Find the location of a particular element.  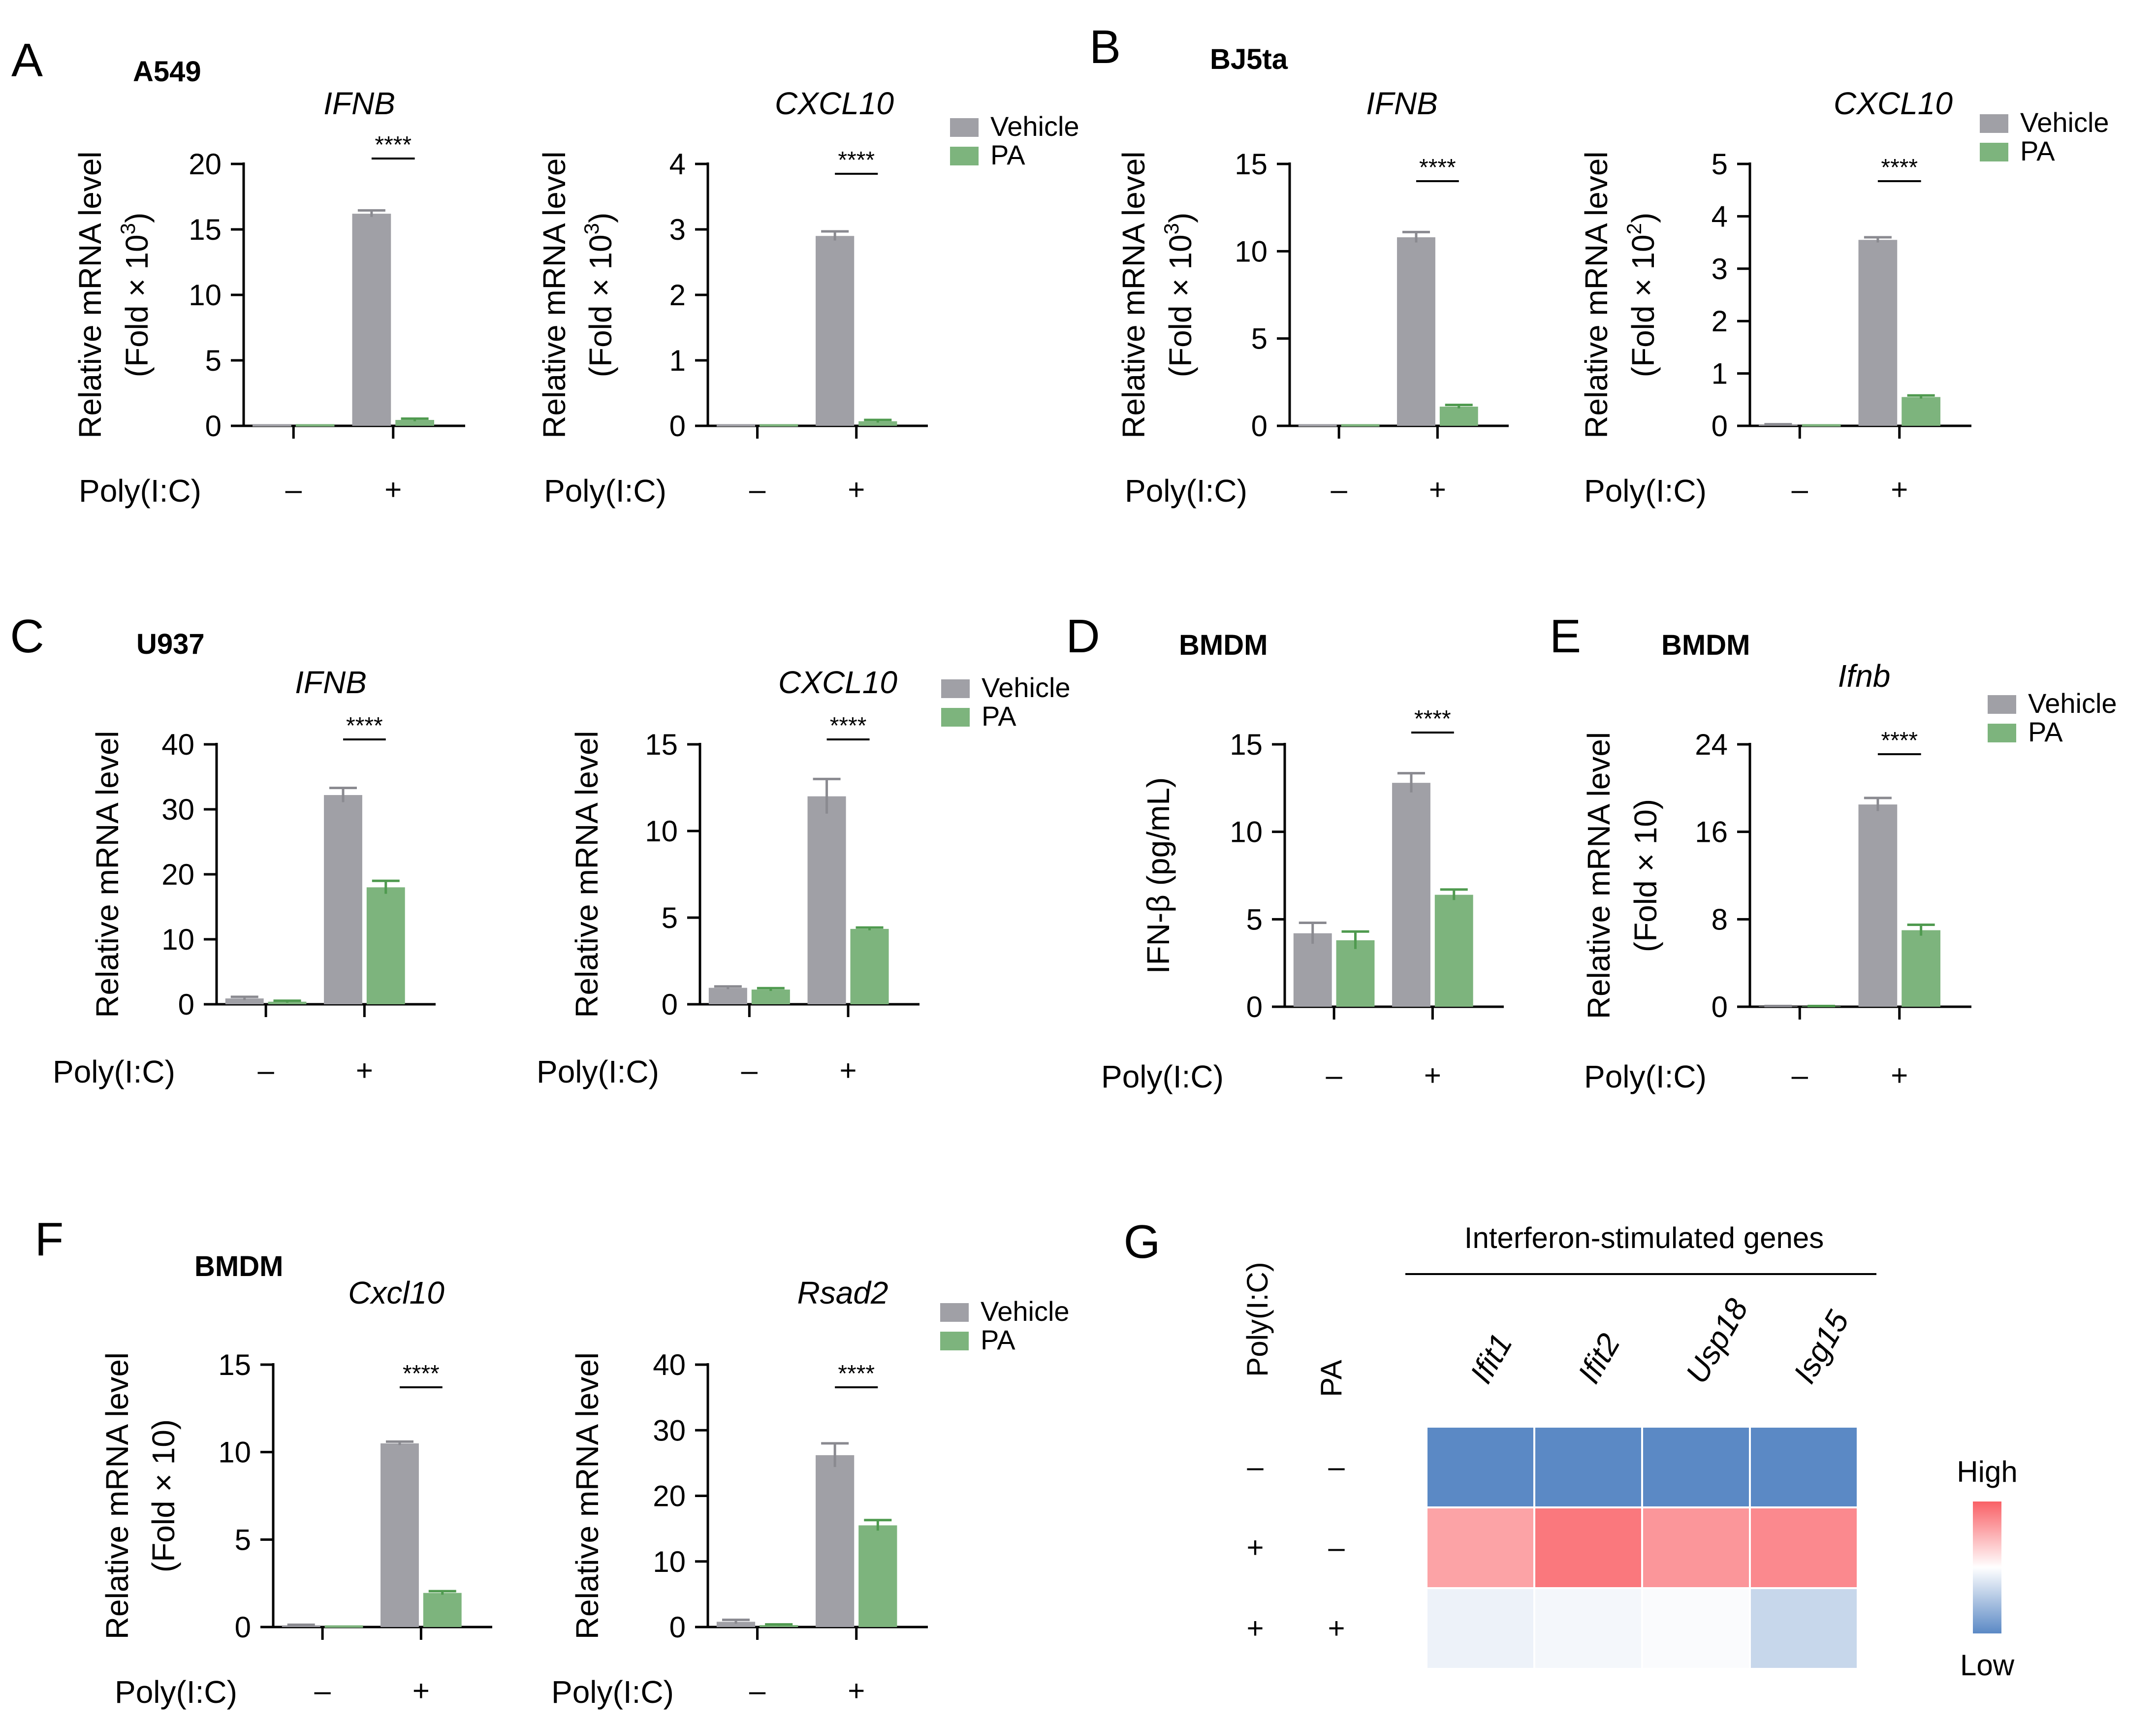

panel-D: D BMDM 0 5 10 15 – + Poly(I:C) IFN-β (pg/mL) **** is located at coordinates (1285, 852).